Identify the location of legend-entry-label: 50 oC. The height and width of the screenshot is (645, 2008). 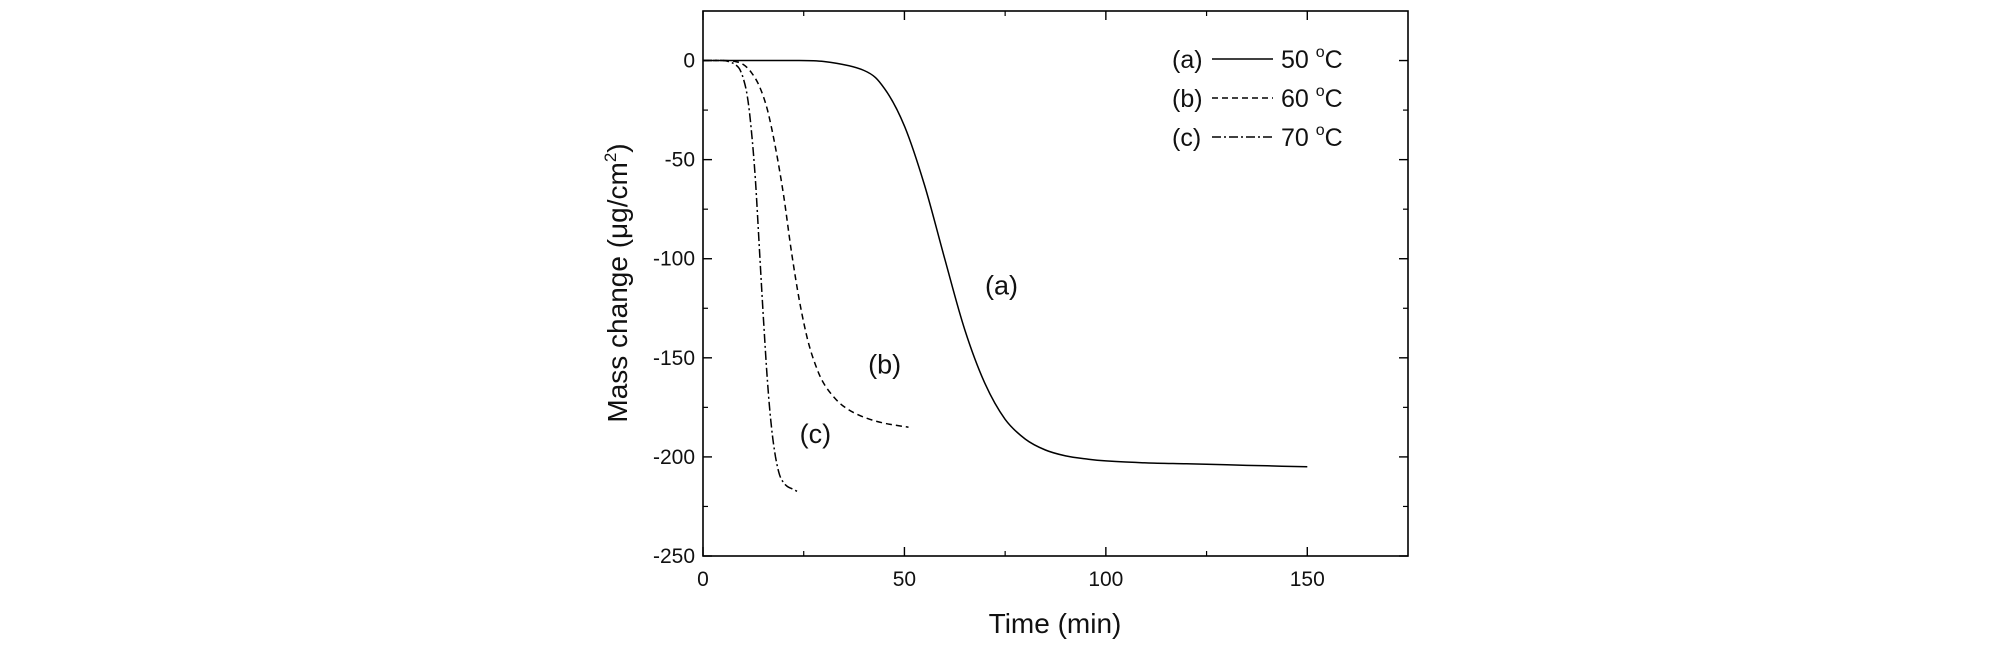
(1312, 59).